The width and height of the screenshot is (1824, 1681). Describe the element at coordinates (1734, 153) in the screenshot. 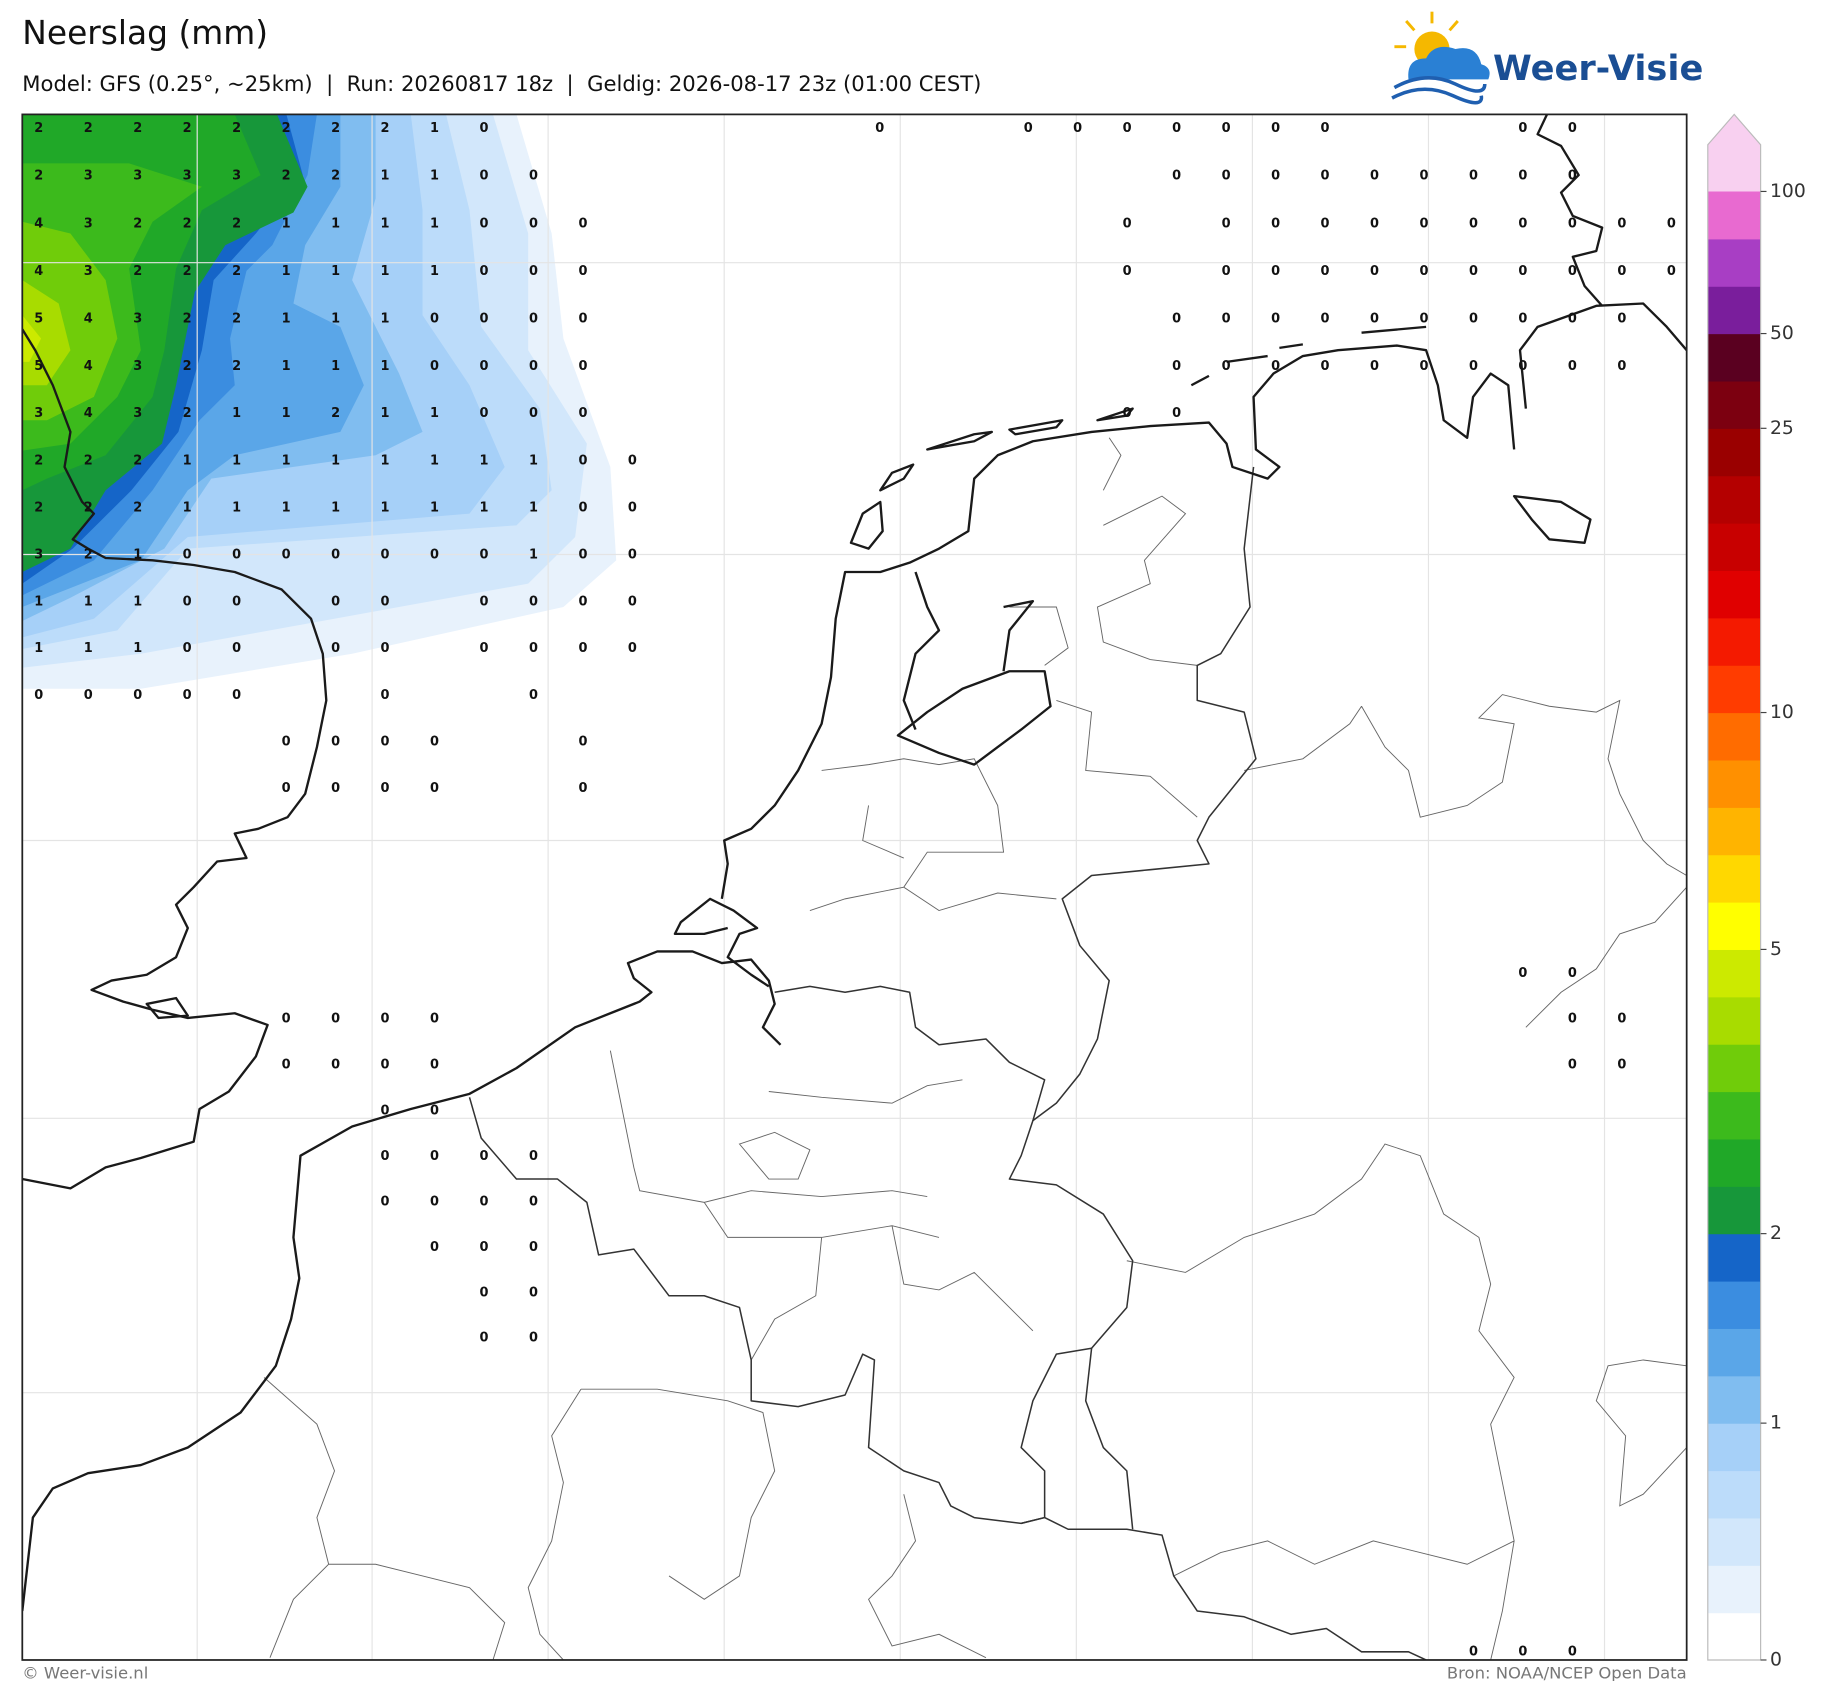

I see `colorbar-extension` at that location.